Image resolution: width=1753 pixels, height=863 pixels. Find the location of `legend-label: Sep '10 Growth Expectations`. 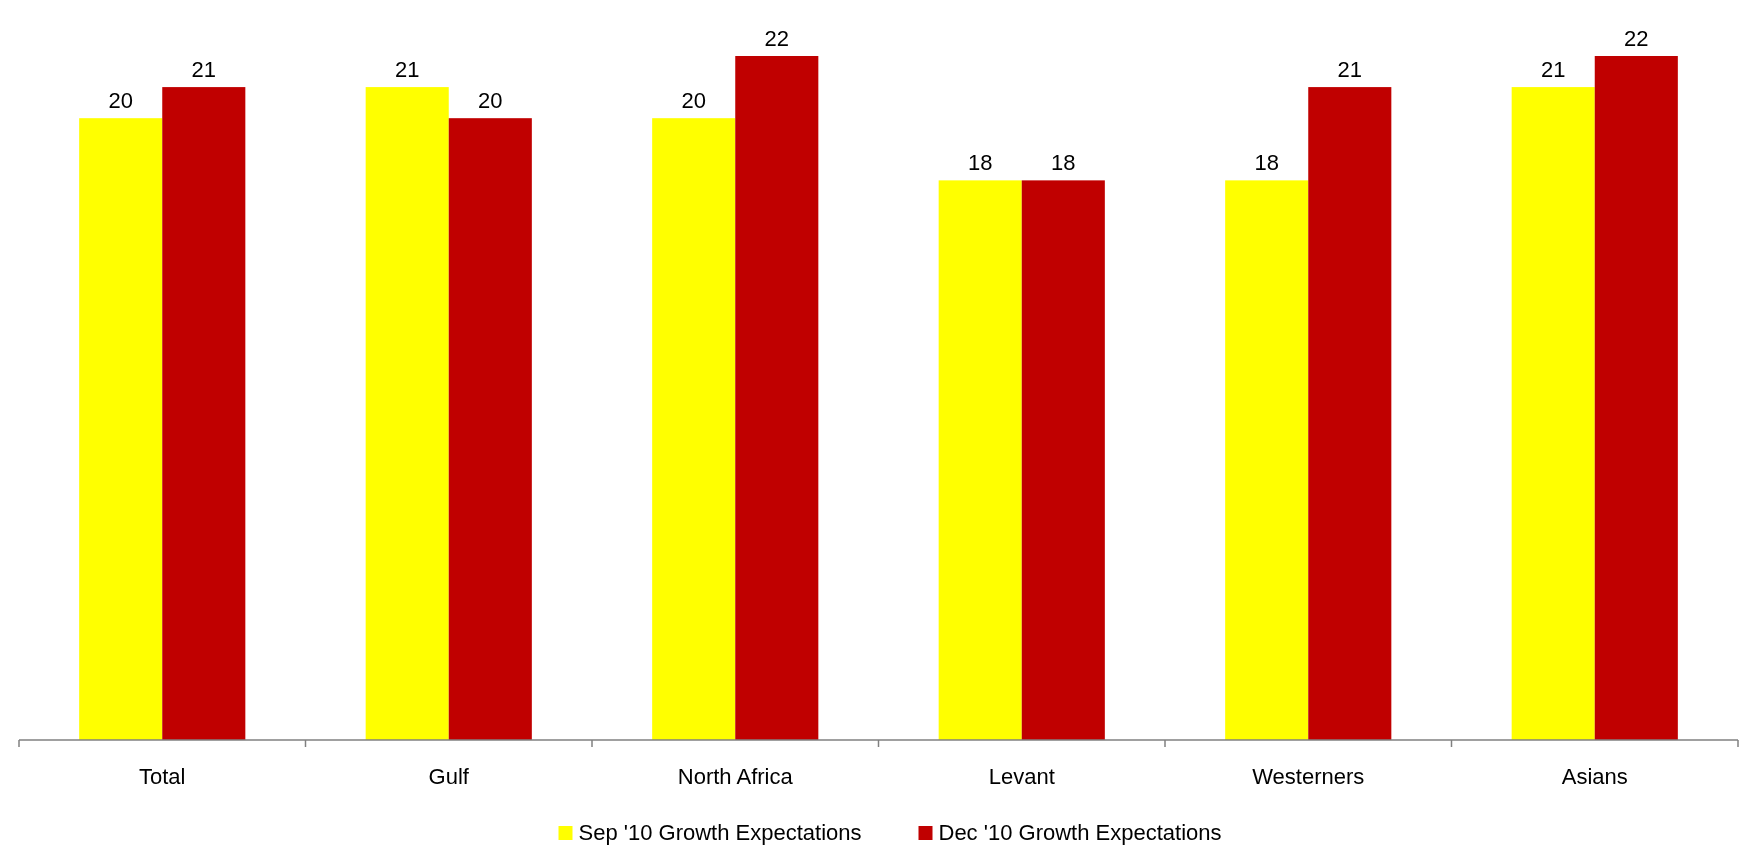

legend-label: Sep '10 Growth Expectations is located at coordinates (720, 832).